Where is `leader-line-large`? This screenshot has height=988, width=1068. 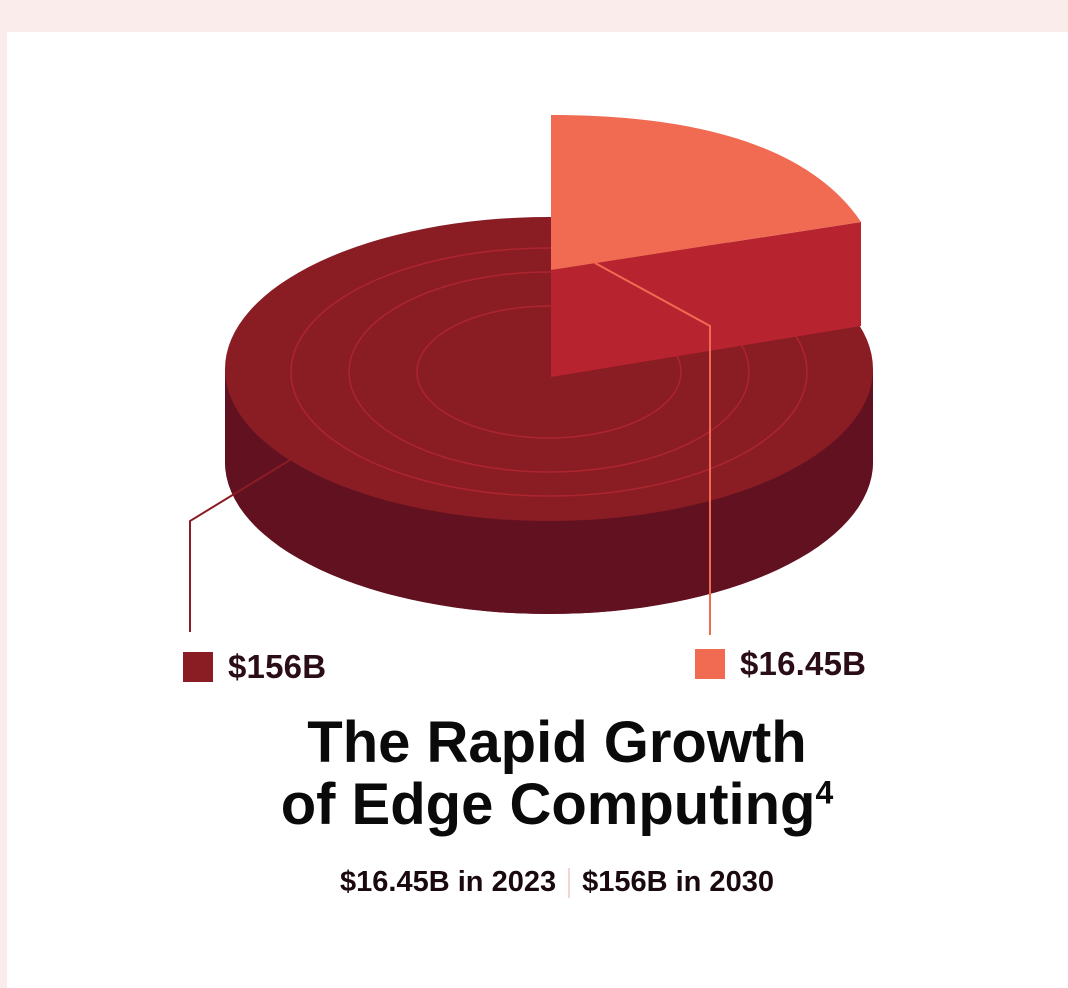
leader-line-large is located at coordinates (240, 545).